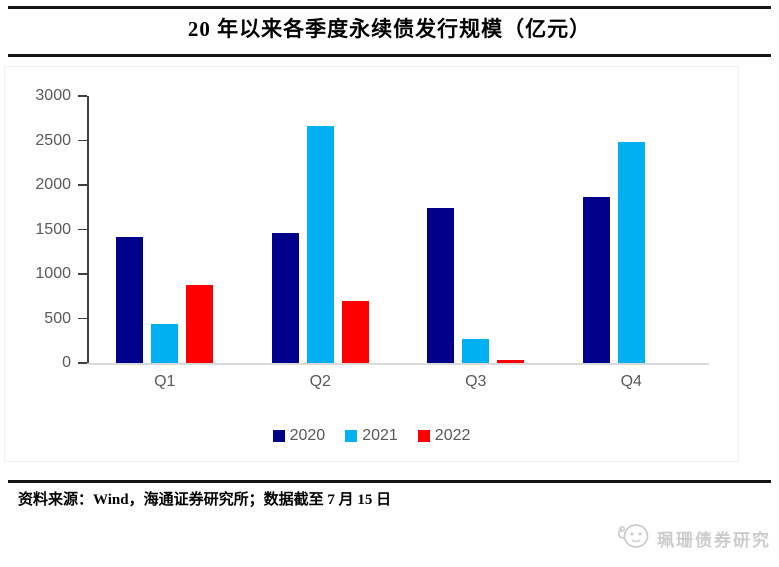 This screenshot has width=779, height=567. Describe the element at coordinates (66, 362) in the screenshot. I see `y-axis-tick-label: 0` at that location.